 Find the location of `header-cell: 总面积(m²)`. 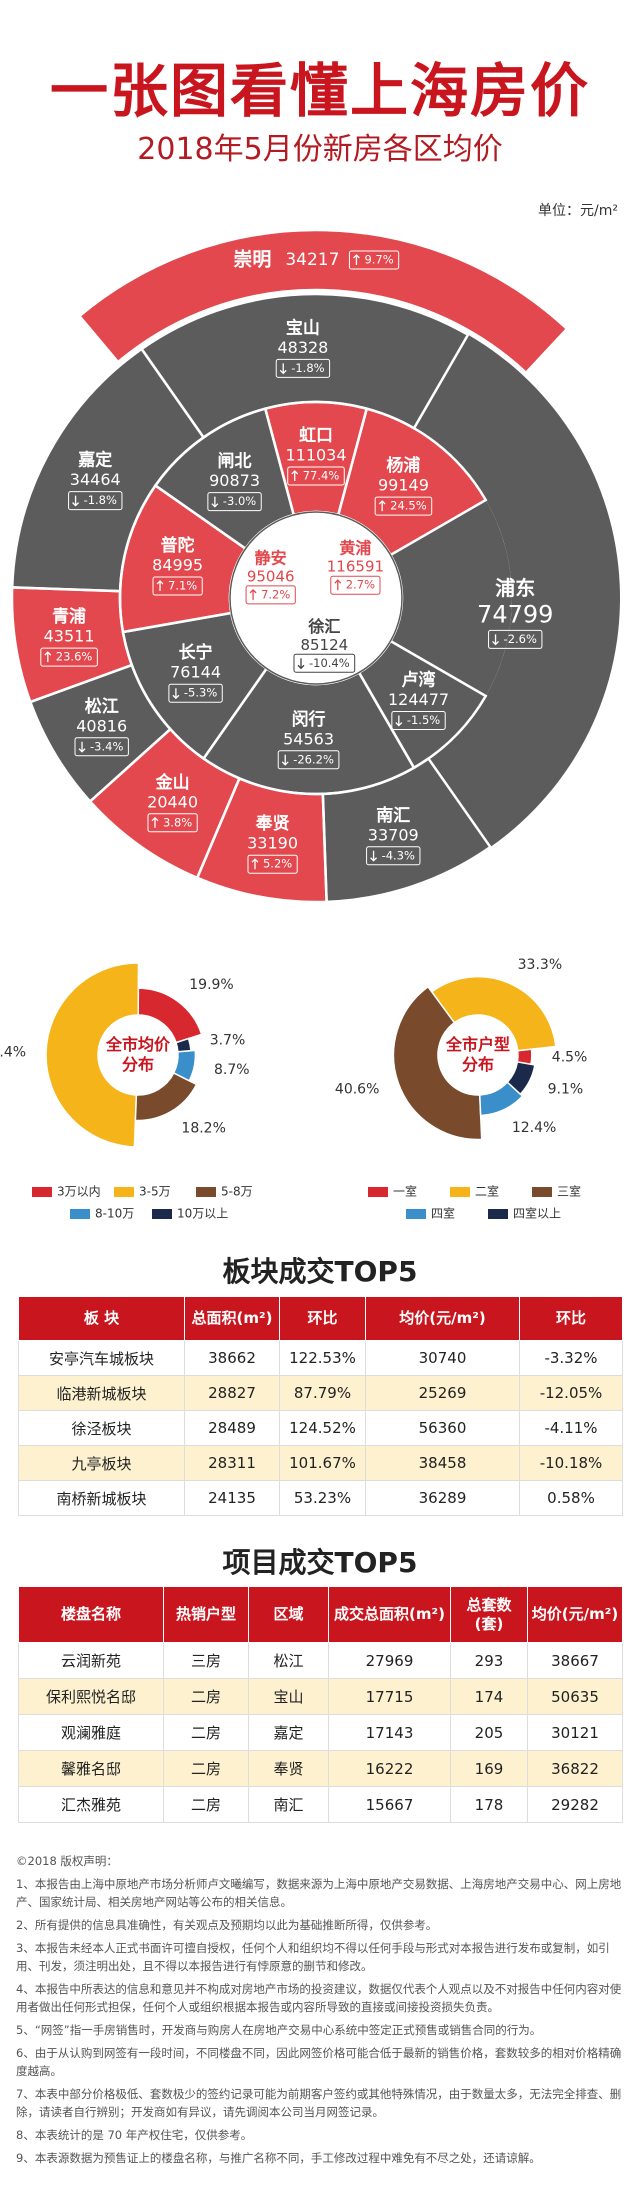

header-cell: 总面积(m²) is located at coordinates (232, 1318).